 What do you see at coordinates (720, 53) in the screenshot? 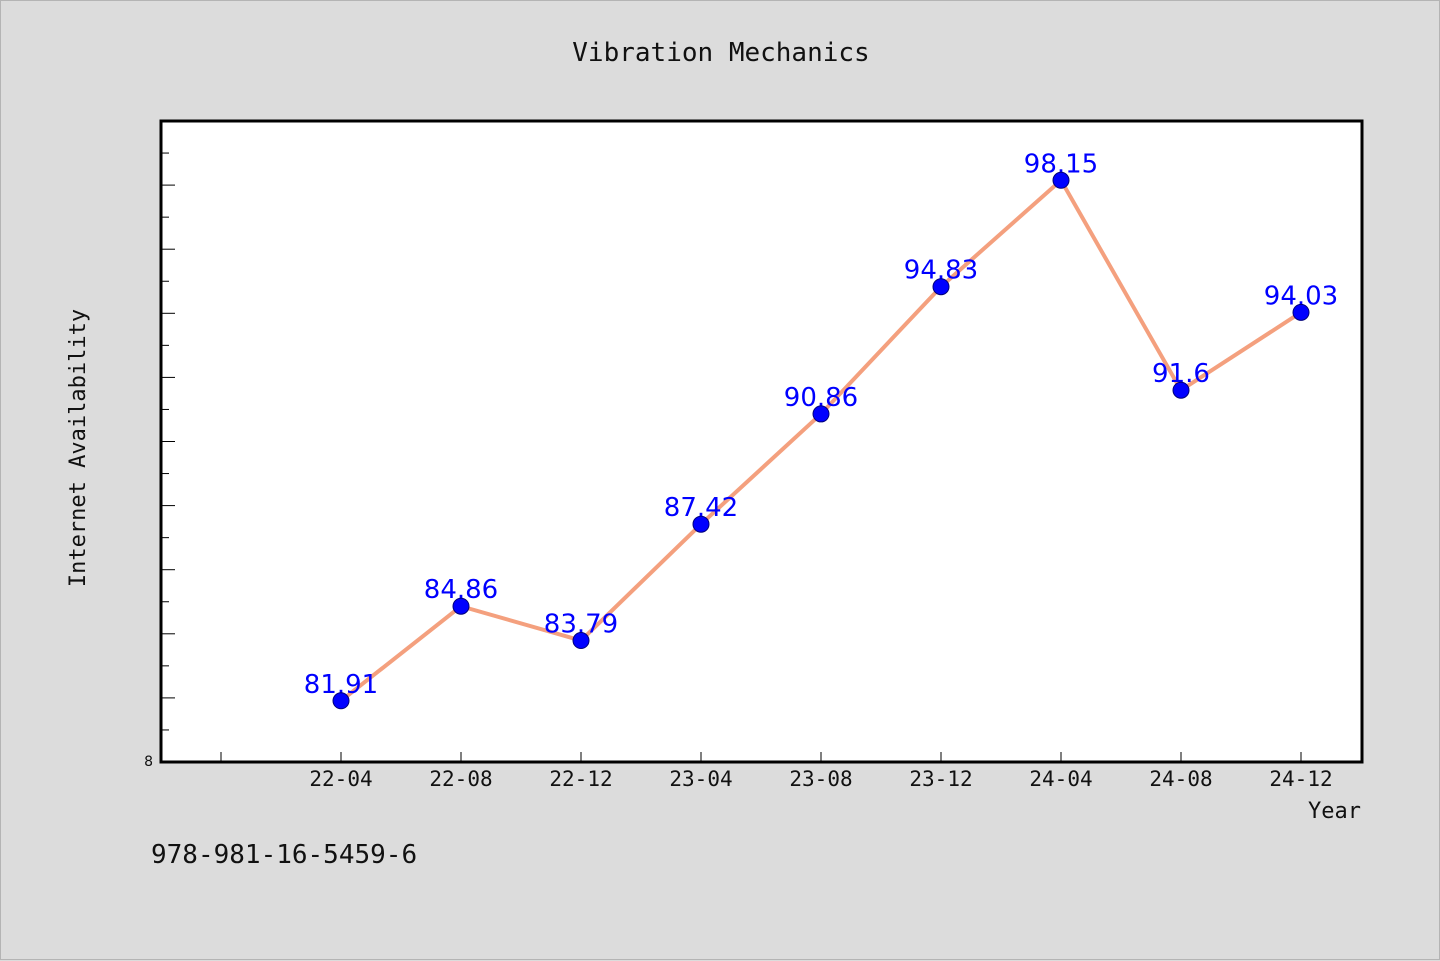
I see `chart-title: Vibration Mechanics` at bounding box center [720, 53].